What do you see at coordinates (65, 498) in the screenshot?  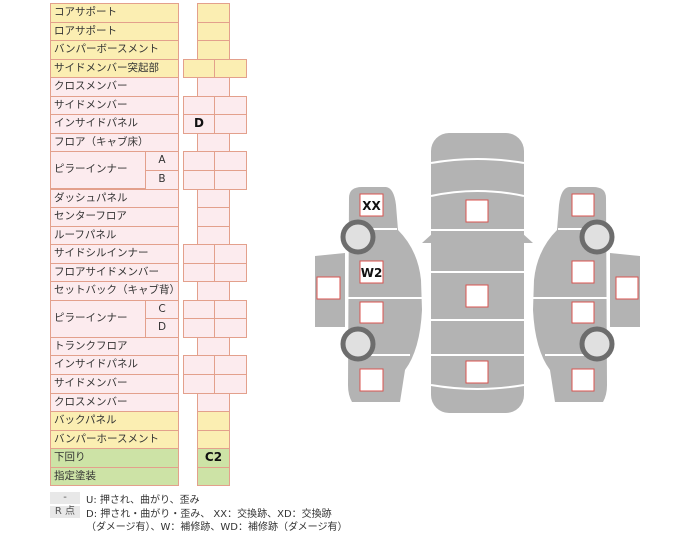 I see `legend-key-dash: -` at bounding box center [65, 498].